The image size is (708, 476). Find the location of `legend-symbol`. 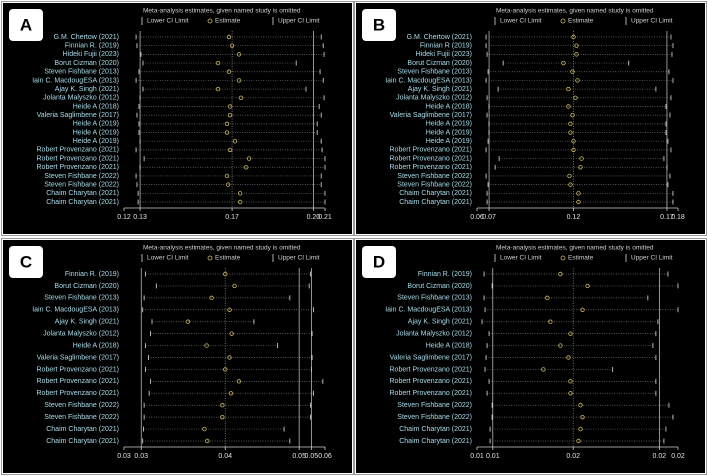

legend-symbol is located at coordinates (563, 258).